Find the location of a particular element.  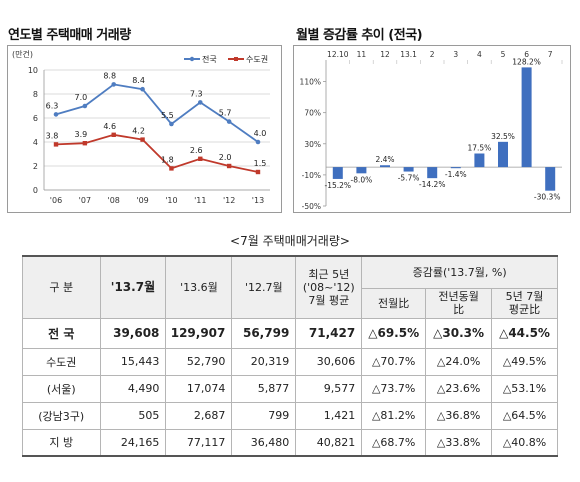

series-line-capital is located at coordinates (157, 153).